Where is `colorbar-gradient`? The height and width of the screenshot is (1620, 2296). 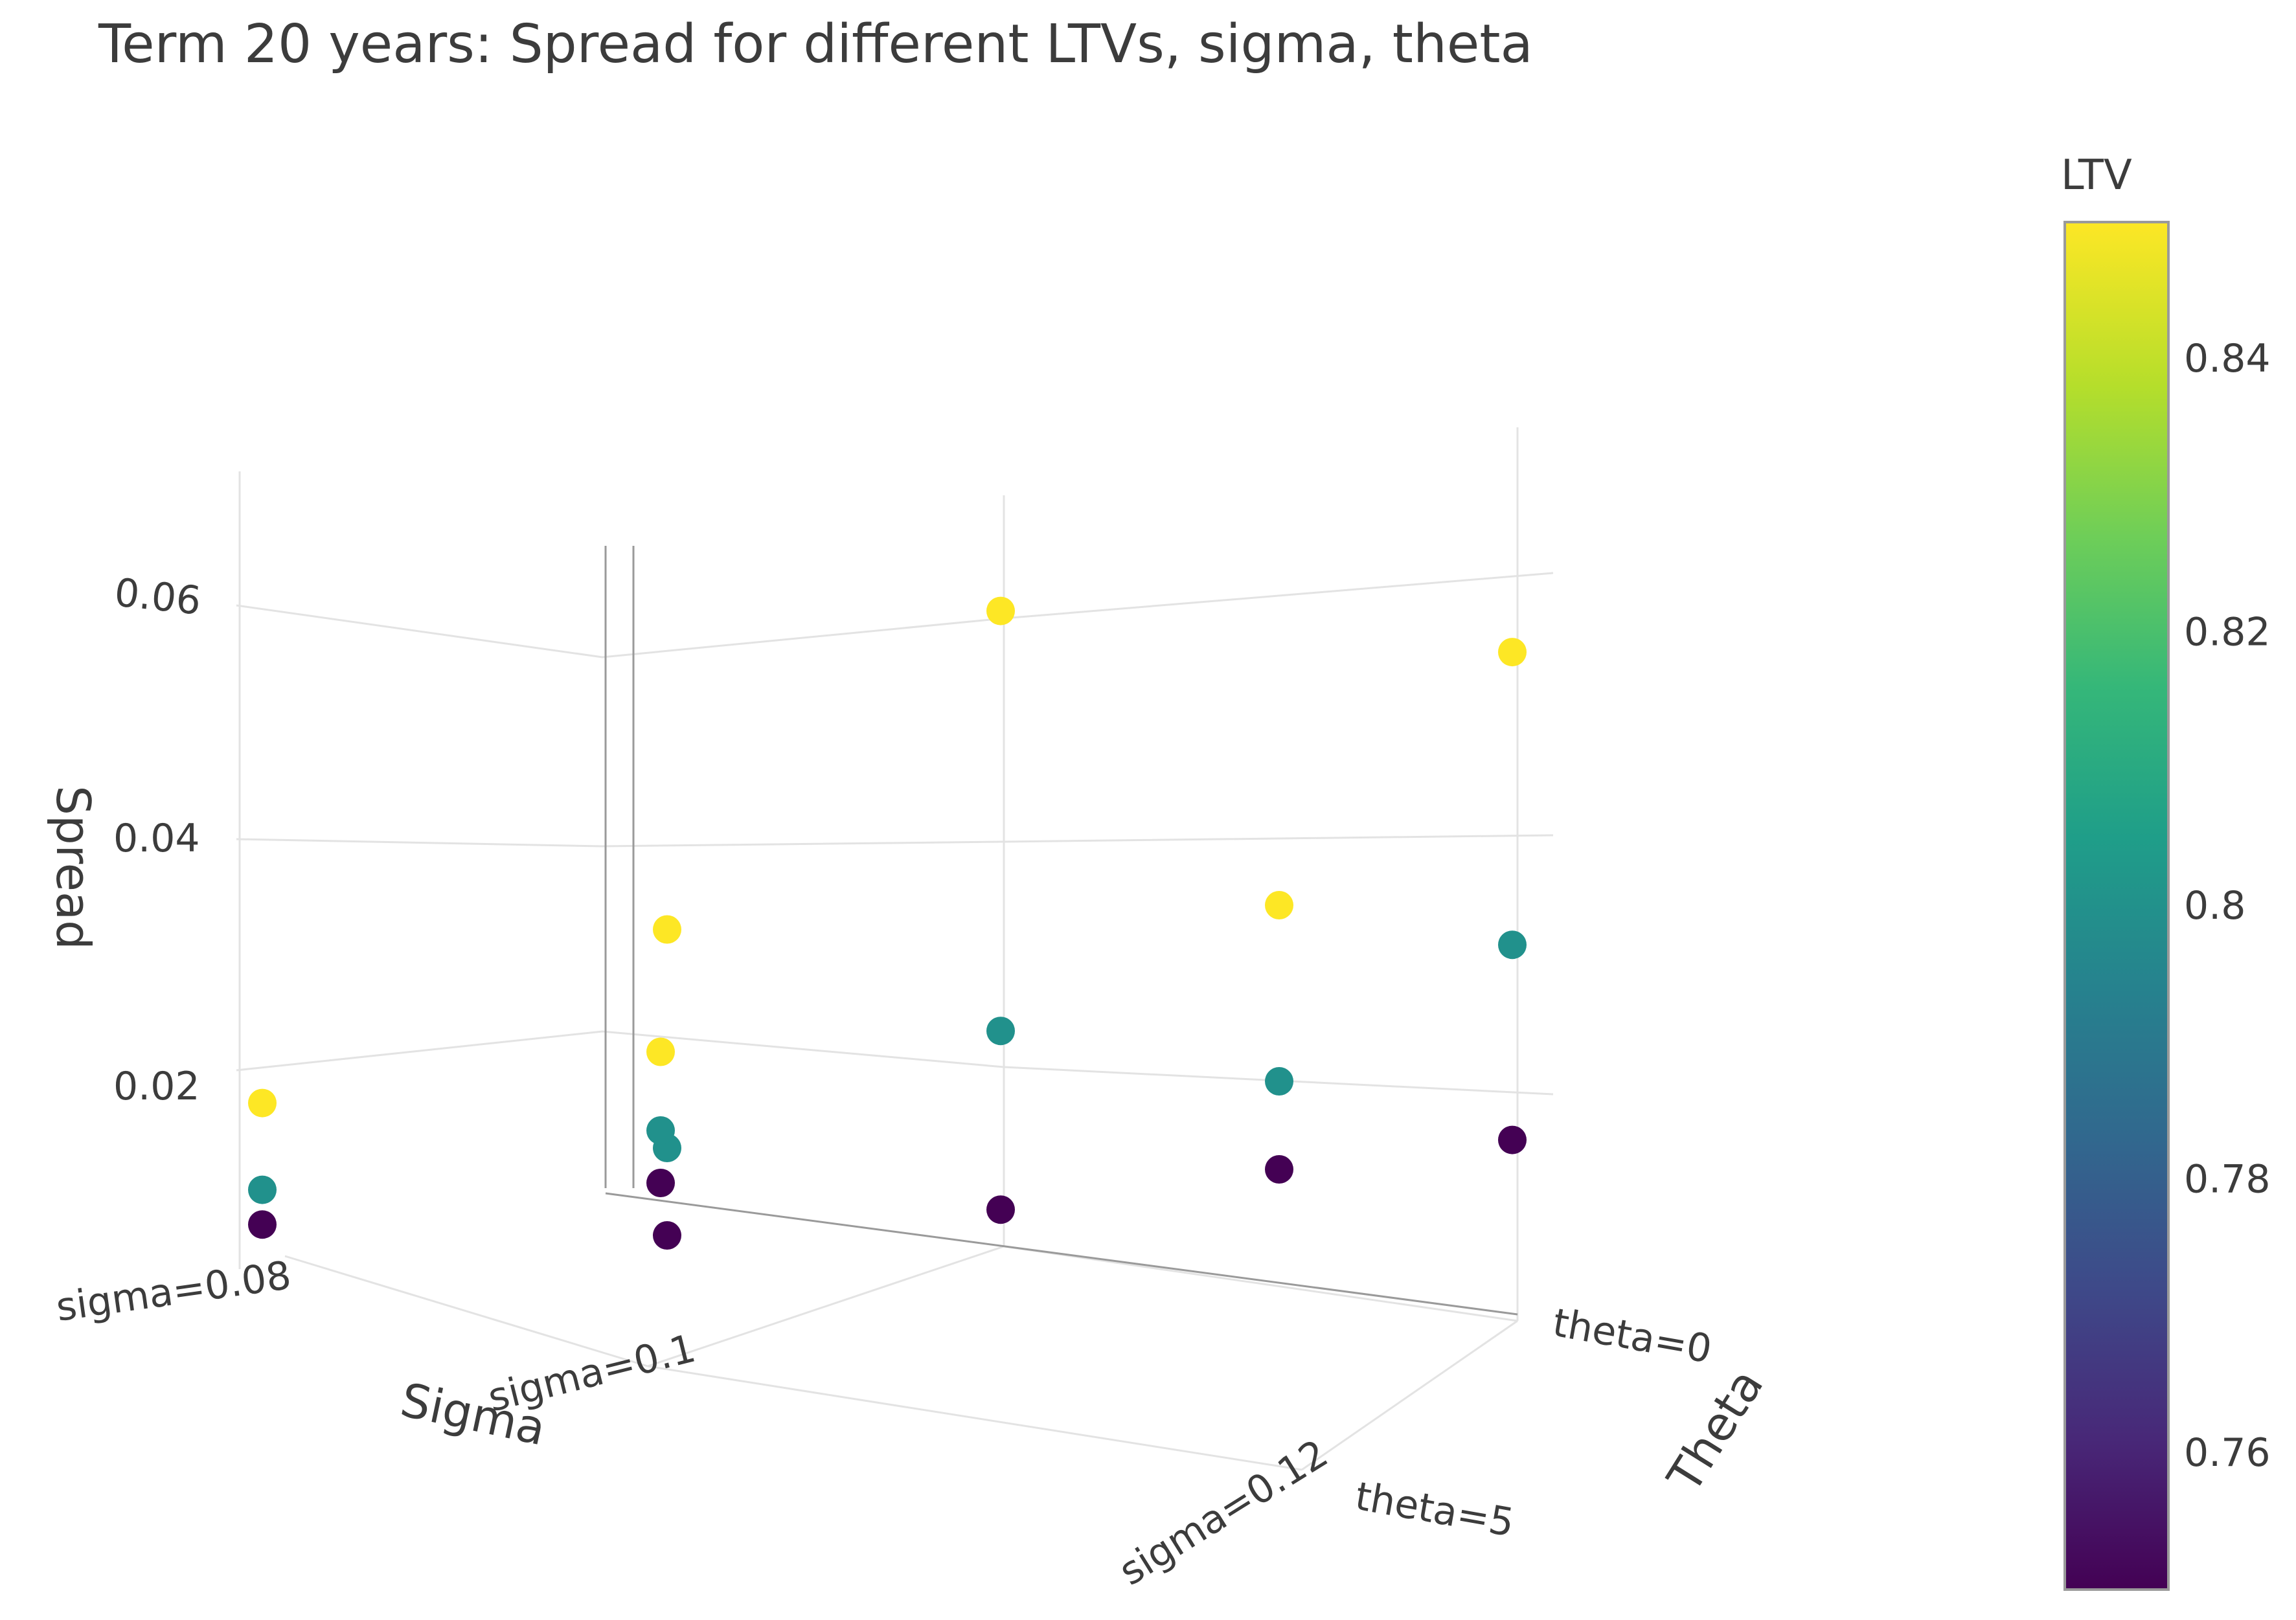 colorbar-gradient is located at coordinates (2116, 906).